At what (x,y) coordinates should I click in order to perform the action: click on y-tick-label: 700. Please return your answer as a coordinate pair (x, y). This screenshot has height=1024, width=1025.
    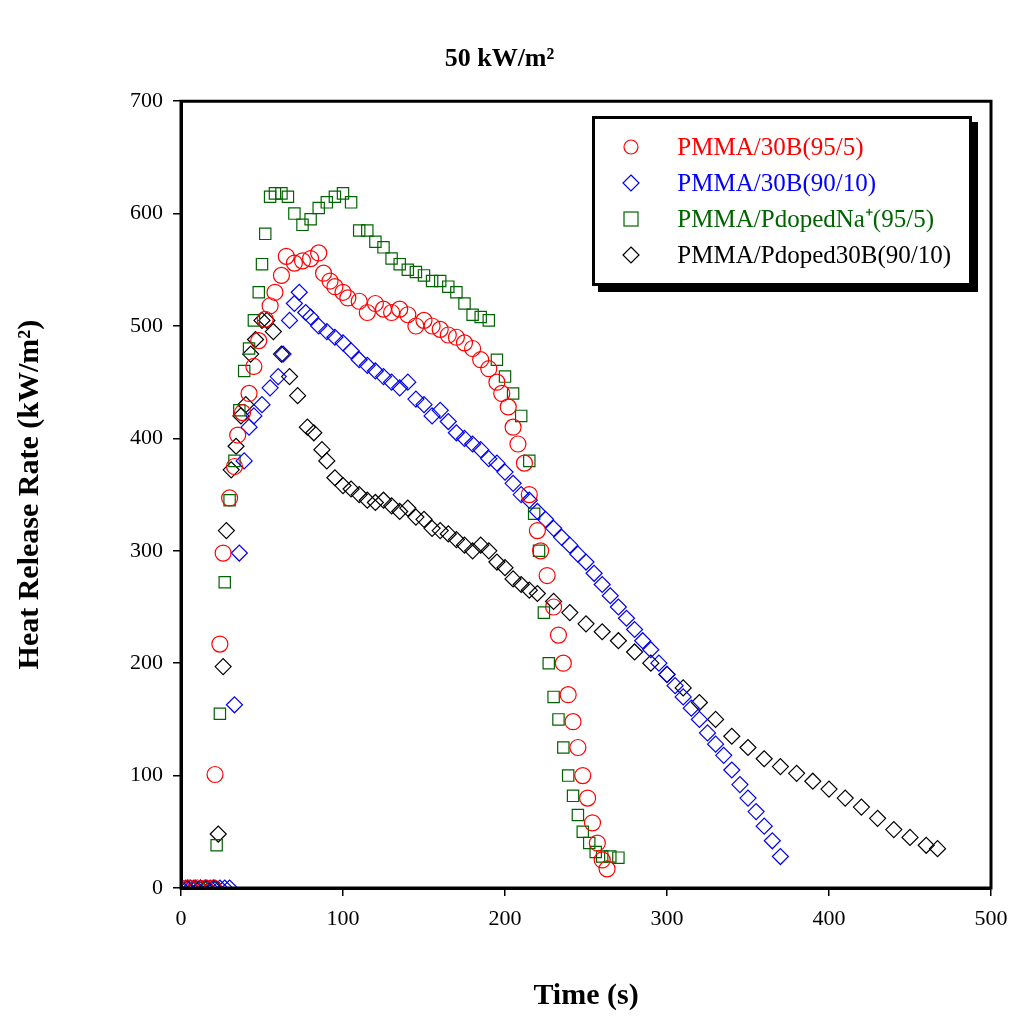
    Looking at the image, I should click on (146, 99).